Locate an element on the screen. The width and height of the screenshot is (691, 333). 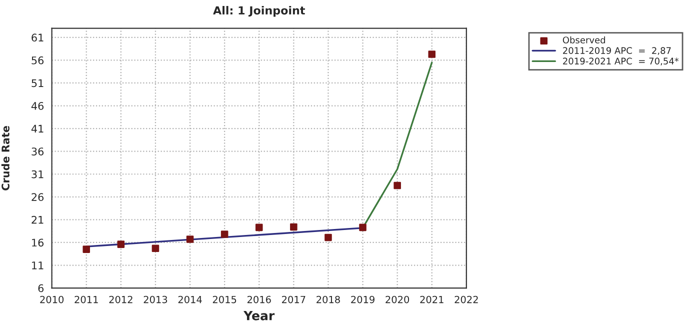
x-tick-label: 2013 is located at coordinates (156, 300).